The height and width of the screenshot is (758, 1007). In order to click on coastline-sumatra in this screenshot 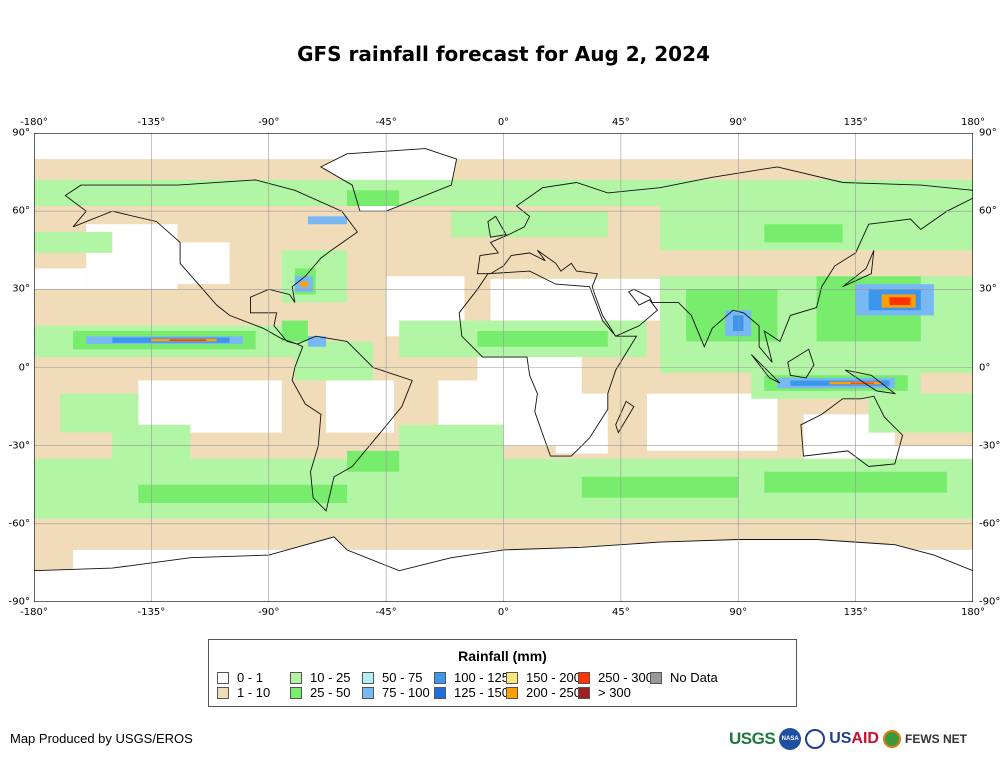, I will do `click(765, 369)`.